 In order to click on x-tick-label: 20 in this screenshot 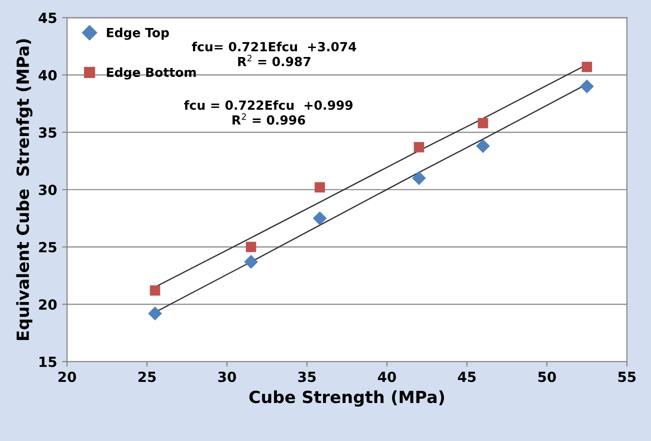, I will do `click(67, 377)`.